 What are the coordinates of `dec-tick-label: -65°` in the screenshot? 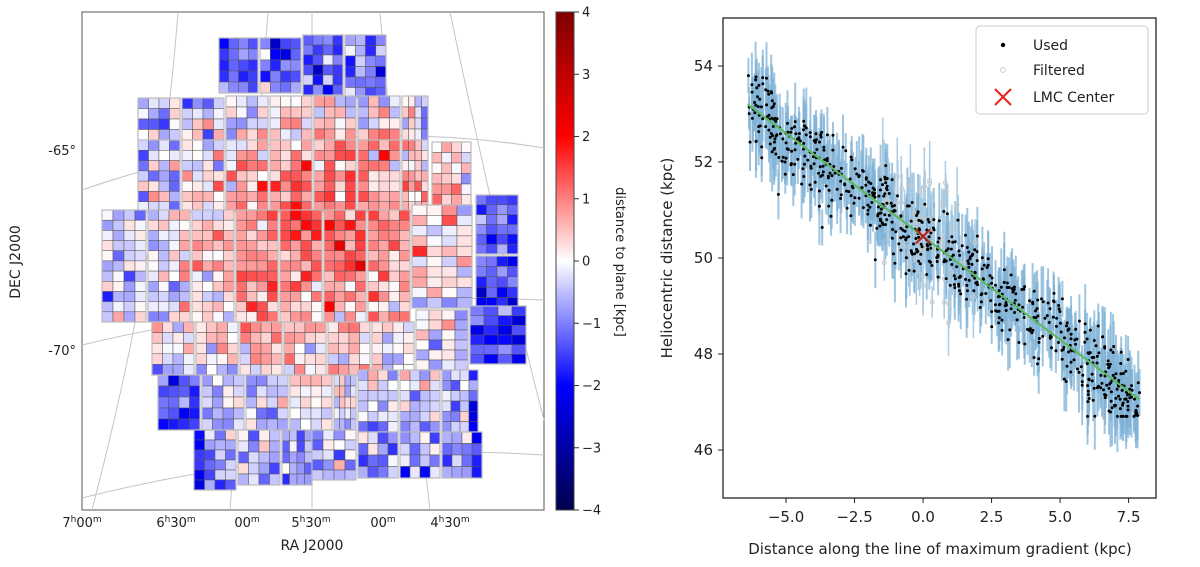 It's located at (62, 151).